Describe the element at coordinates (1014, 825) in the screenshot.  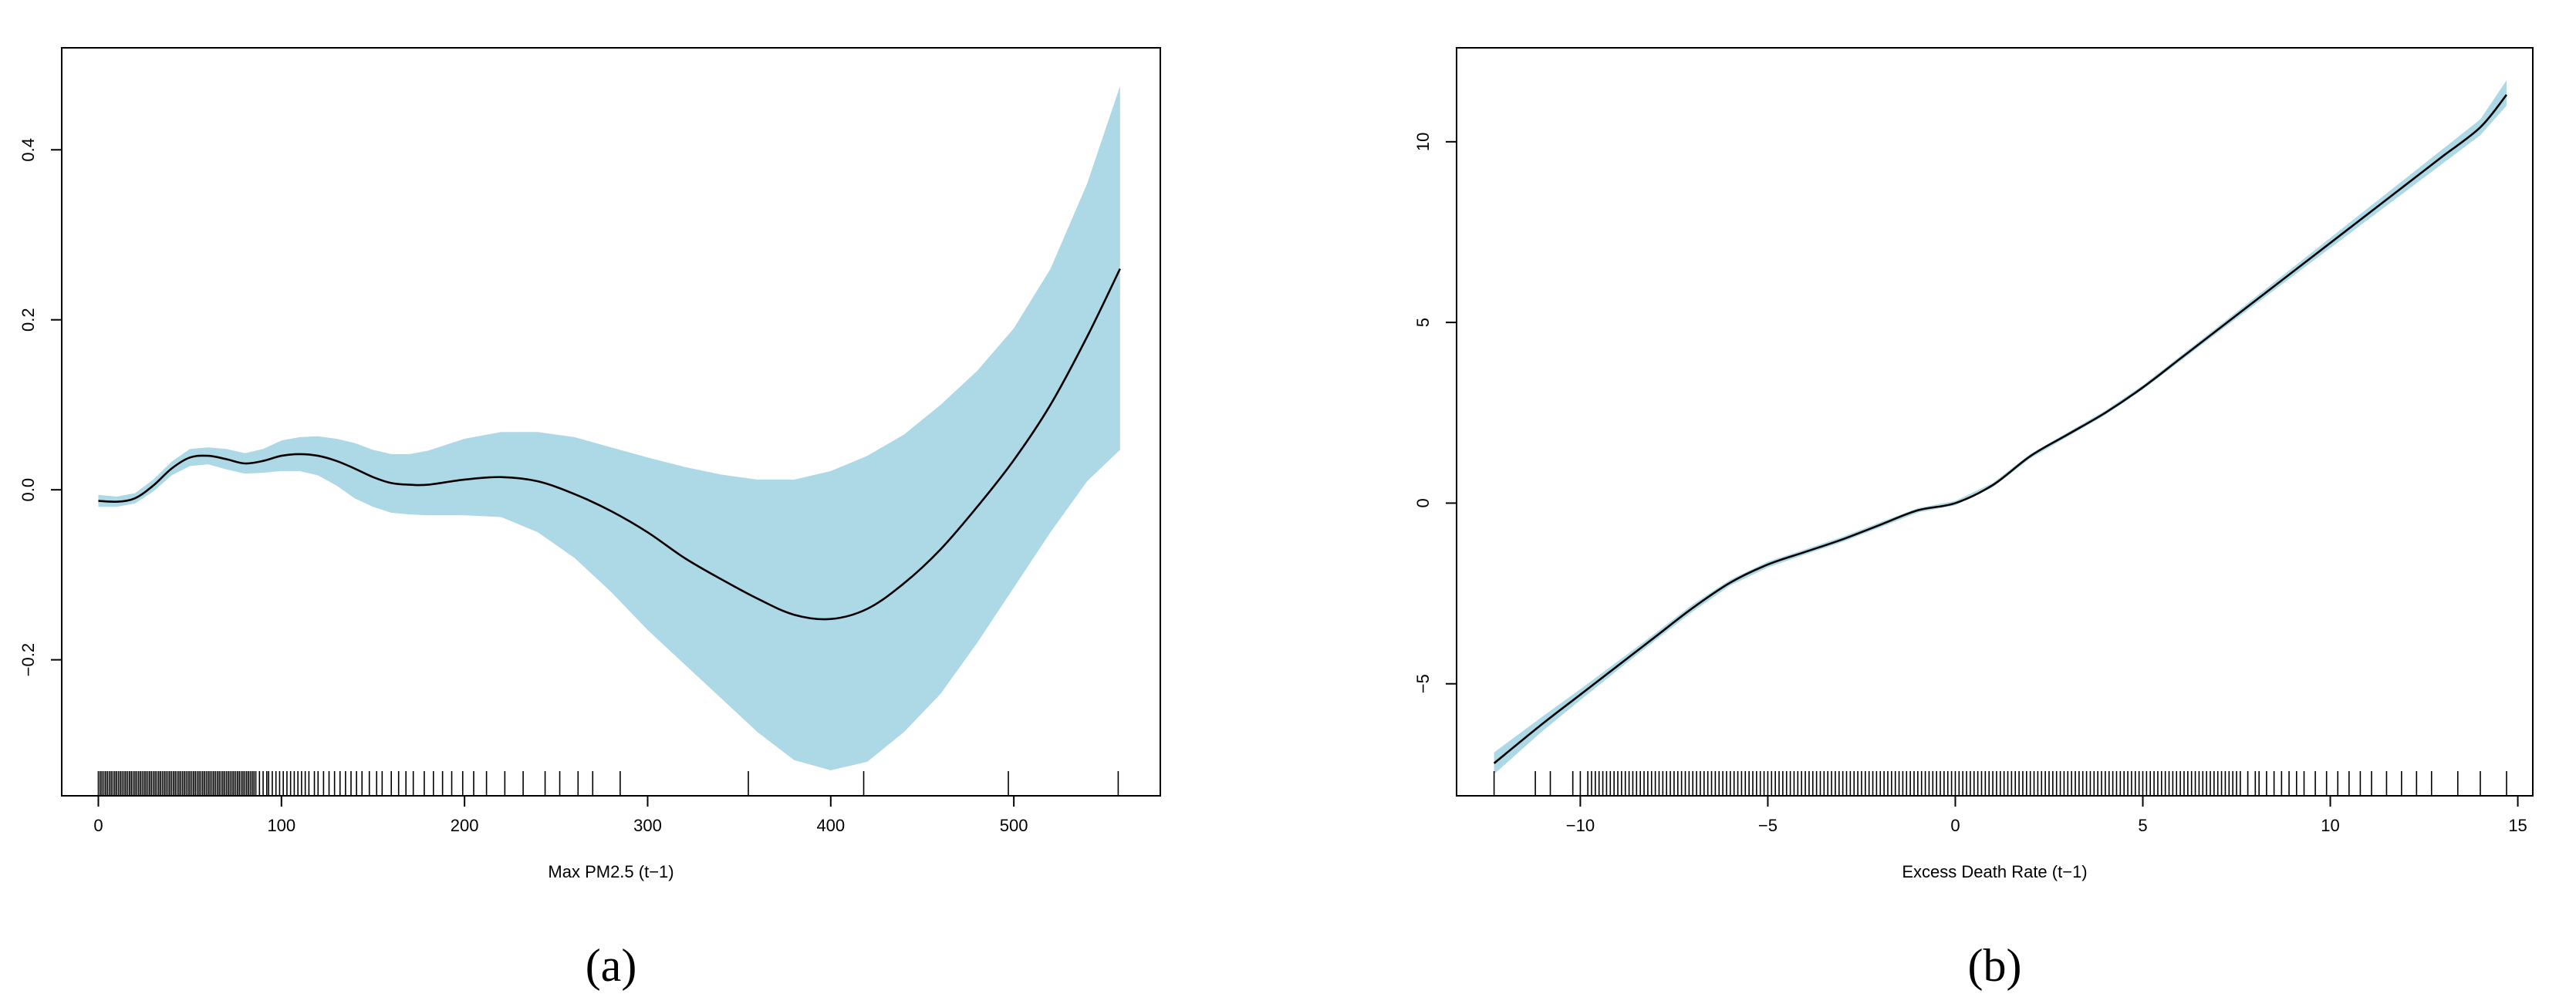
I see `x-tick-label: 500` at that location.